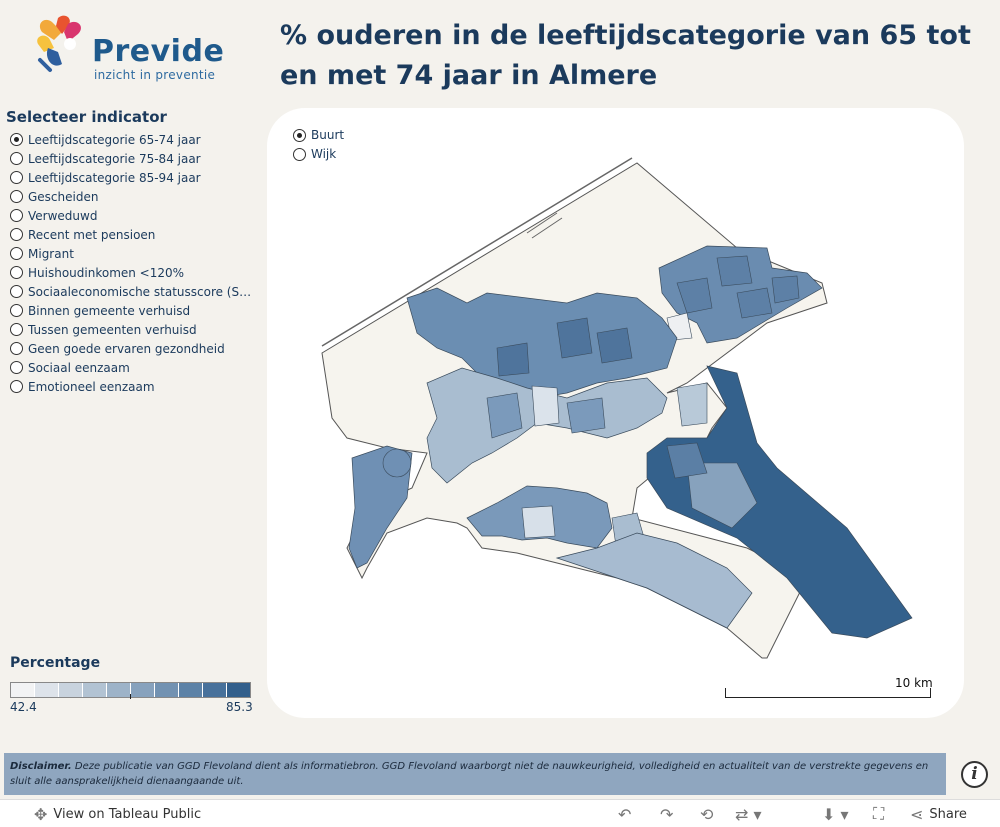  What do you see at coordinates (564, 347) in the screenshot?
I see `stad-noord-dark-neighbourhoods` at bounding box center [564, 347].